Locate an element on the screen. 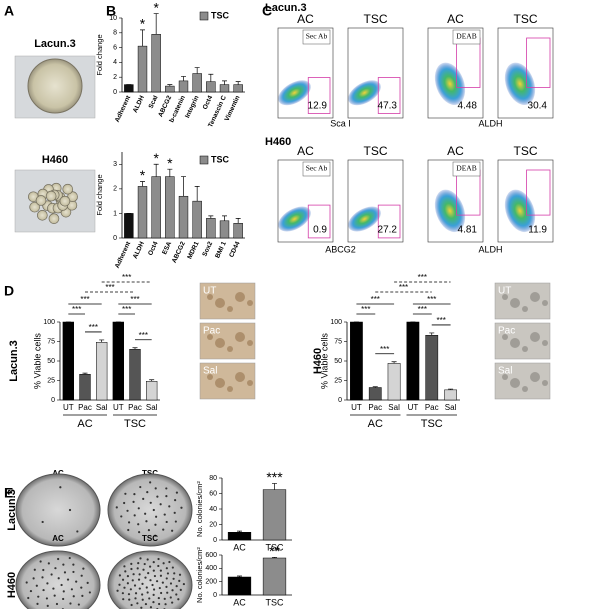 Image resolution: width=600 pixels, height=609 pixels. gate-value: 11.9 is located at coordinates (537, 230).